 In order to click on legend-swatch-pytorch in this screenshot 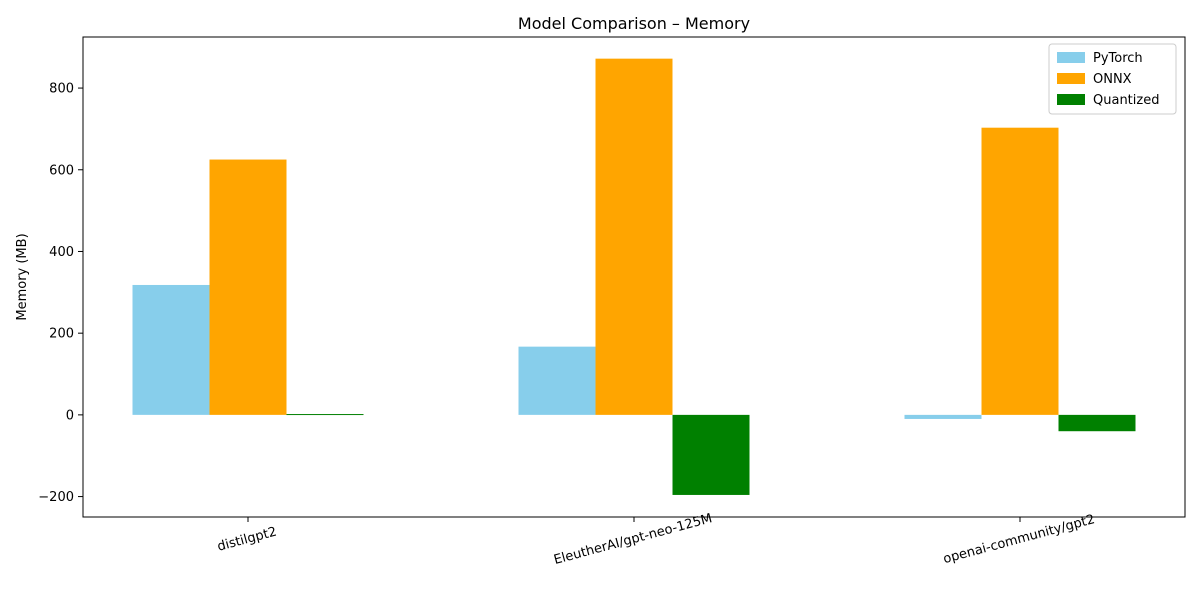, I will do `click(1071, 57)`.